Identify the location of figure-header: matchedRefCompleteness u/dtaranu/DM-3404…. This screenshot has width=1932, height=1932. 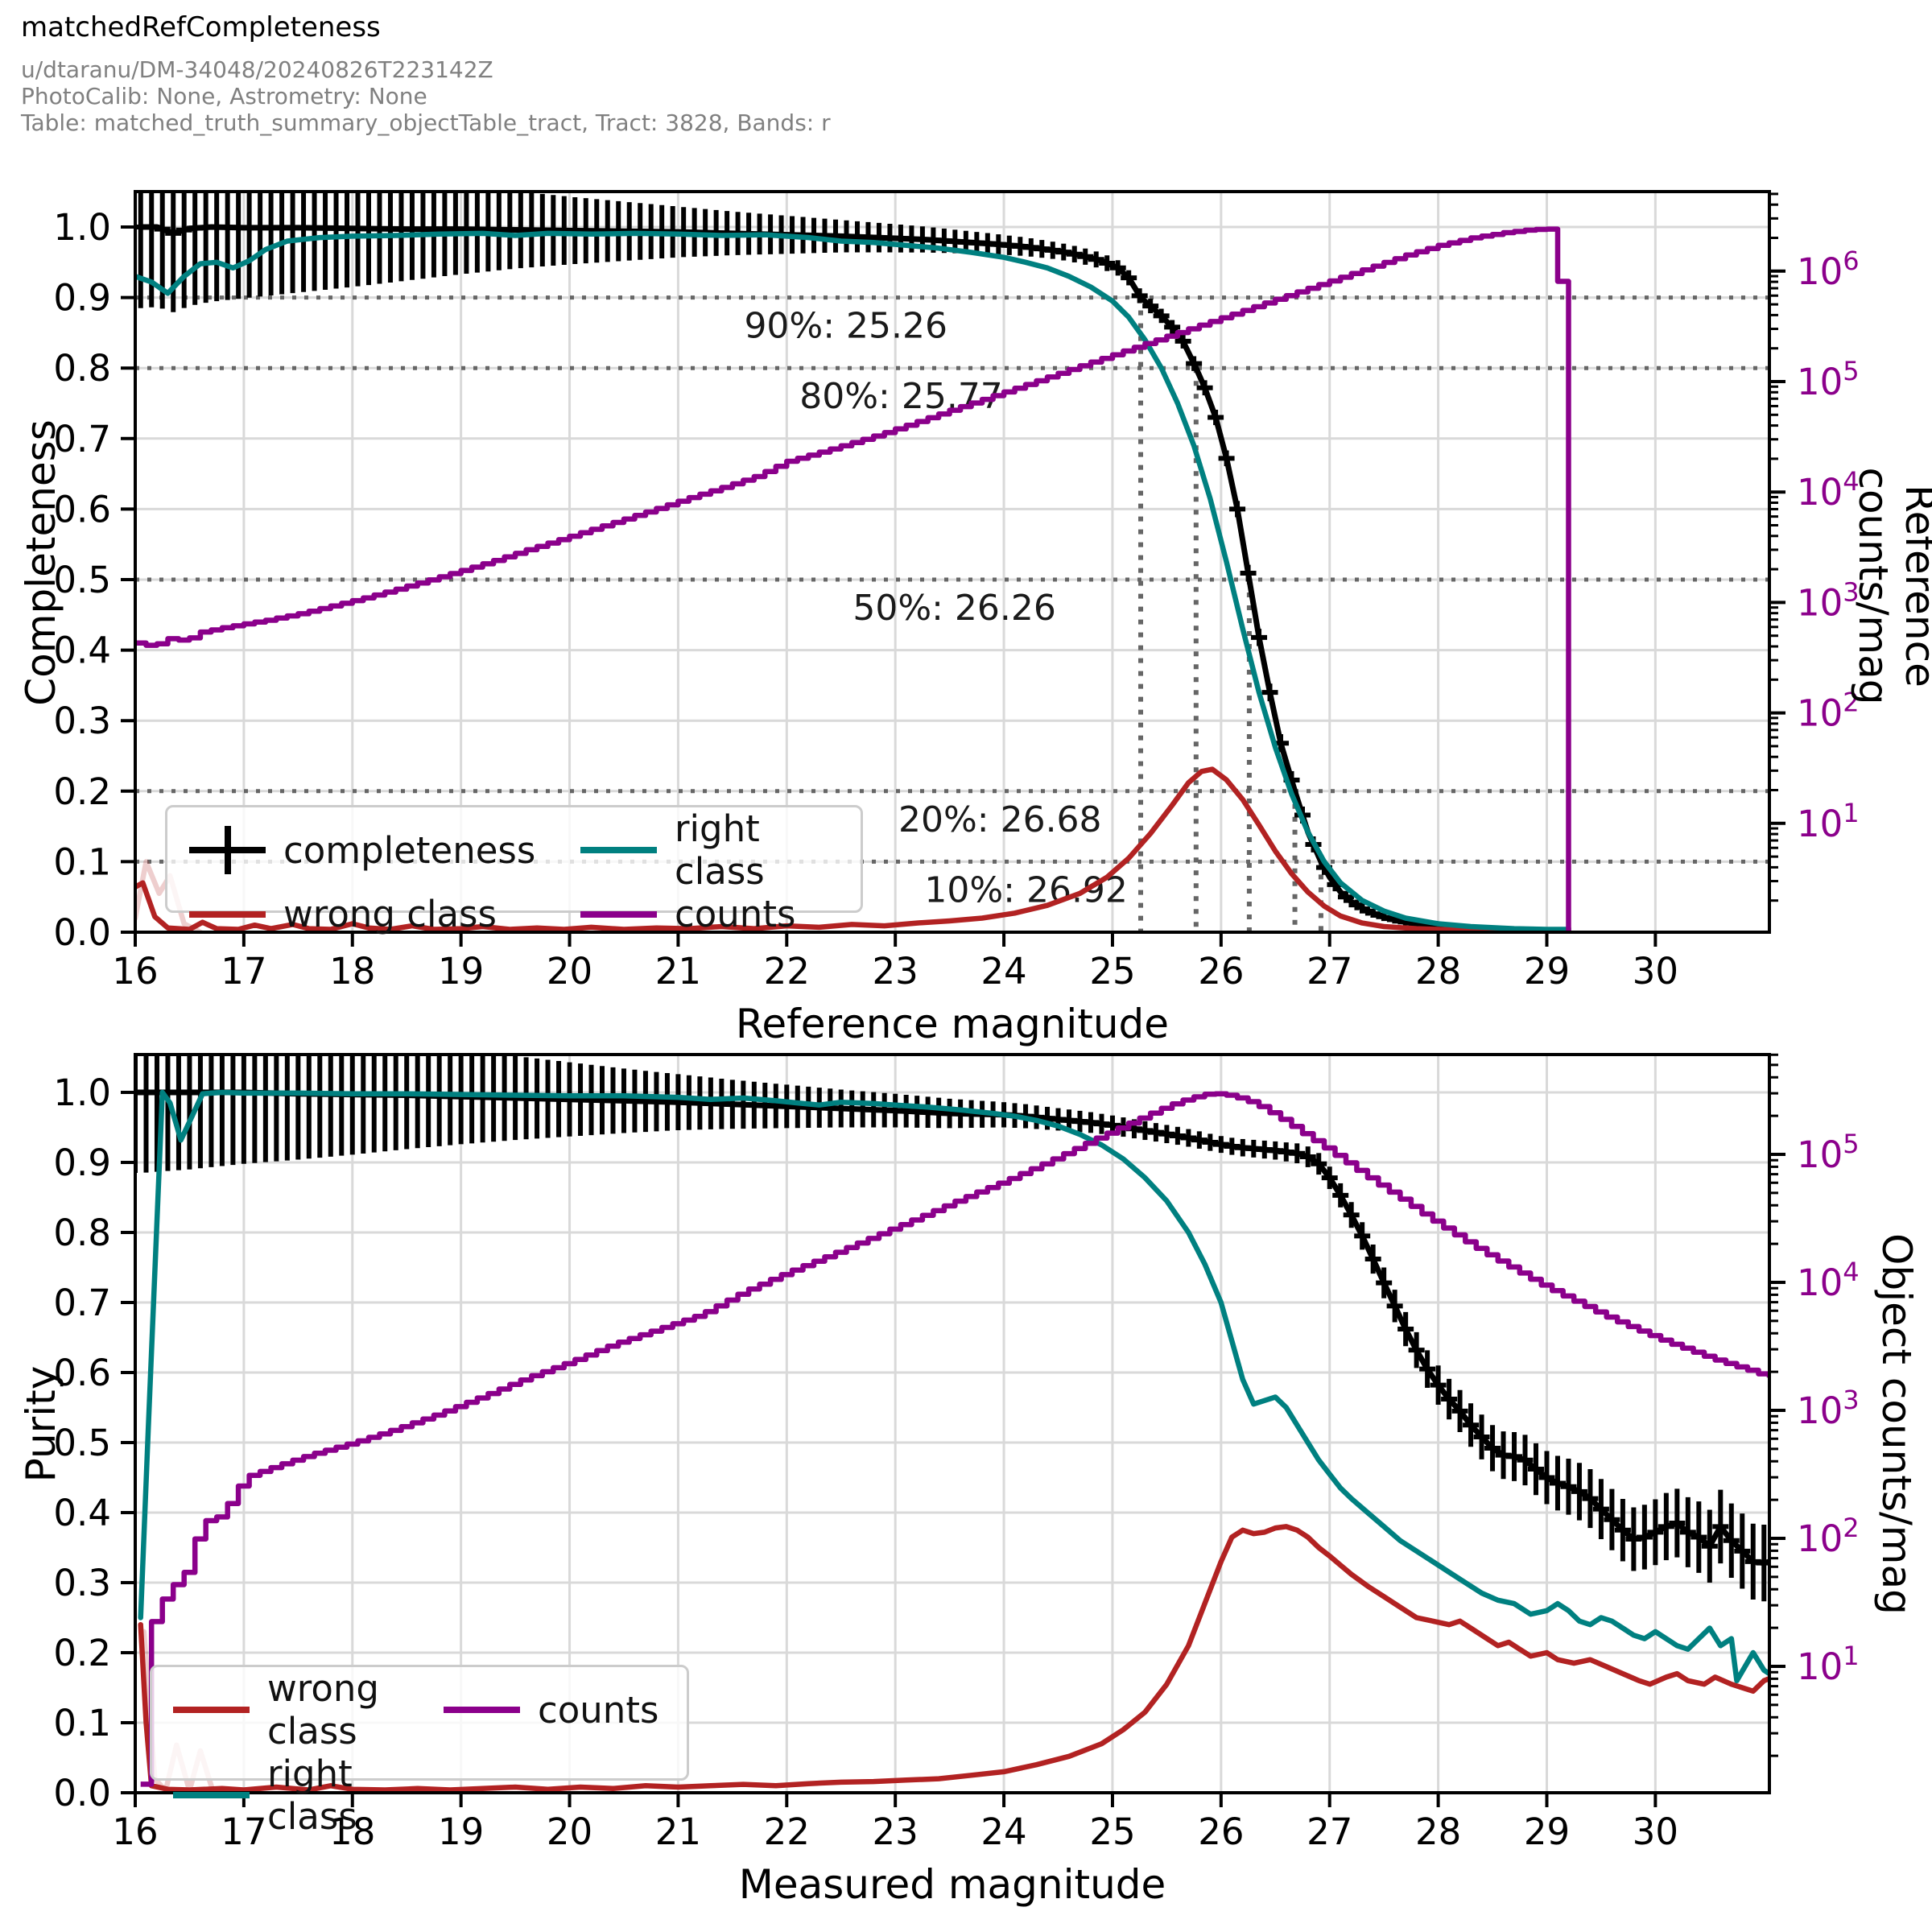
(426, 73).